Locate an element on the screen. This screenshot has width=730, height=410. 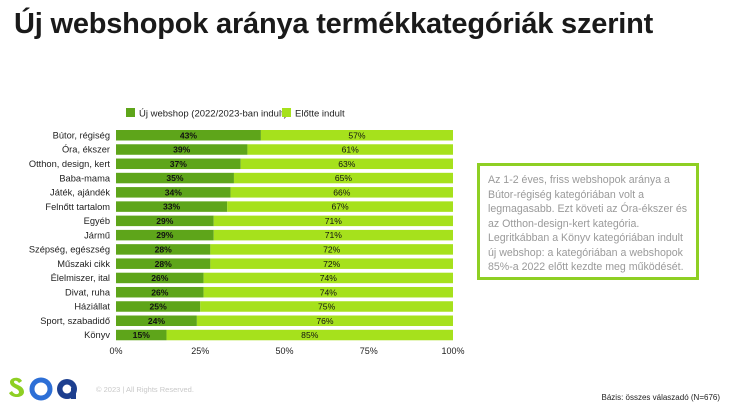
data-label-baba-mama-old: 65% is located at coordinates (344, 178).